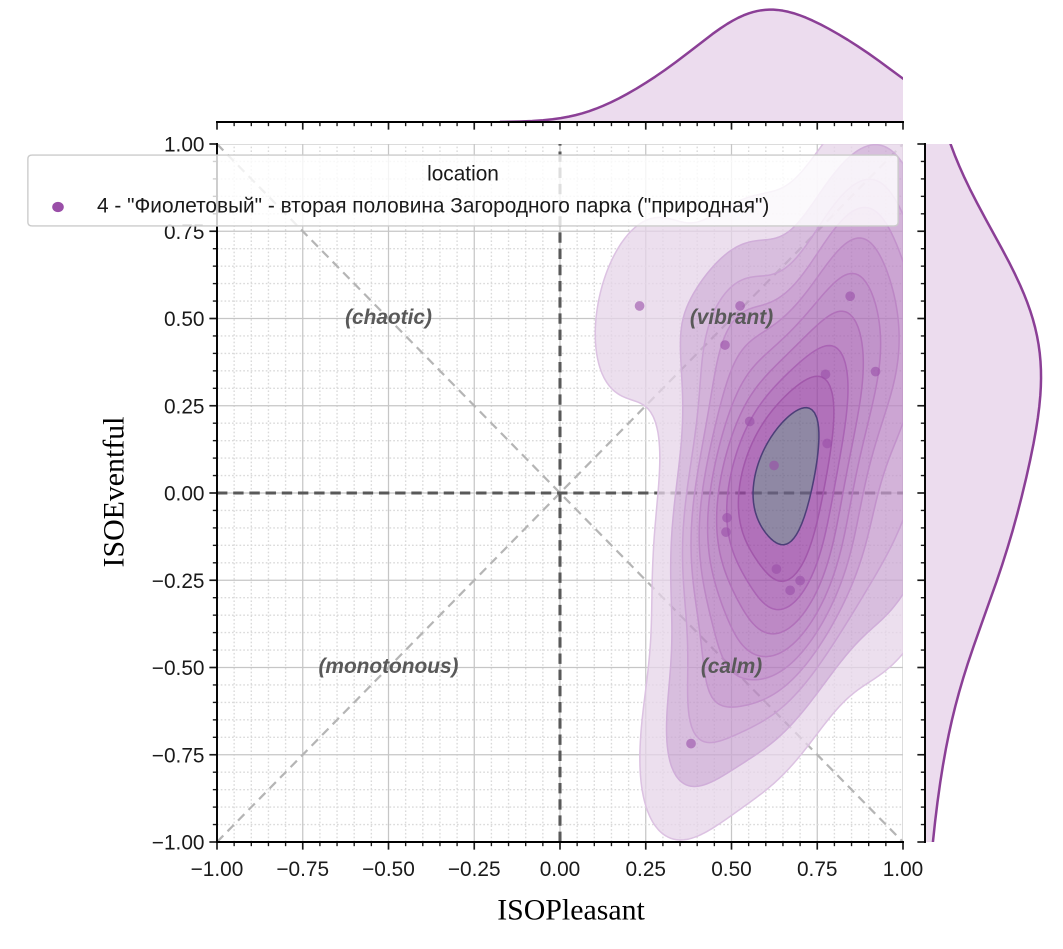  I want to click on svg-text: ISOPleasant, so click(571, 910).